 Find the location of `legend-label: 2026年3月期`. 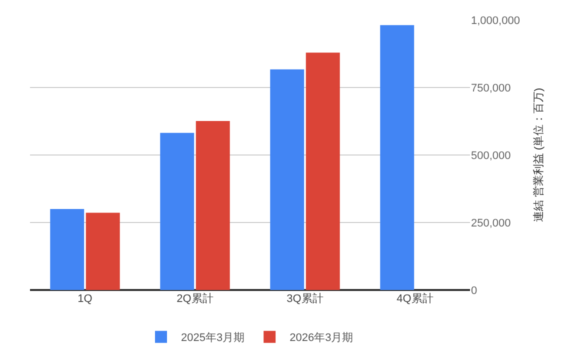

legend-label: 2026年3月期 is located at coordinates (322, 338).